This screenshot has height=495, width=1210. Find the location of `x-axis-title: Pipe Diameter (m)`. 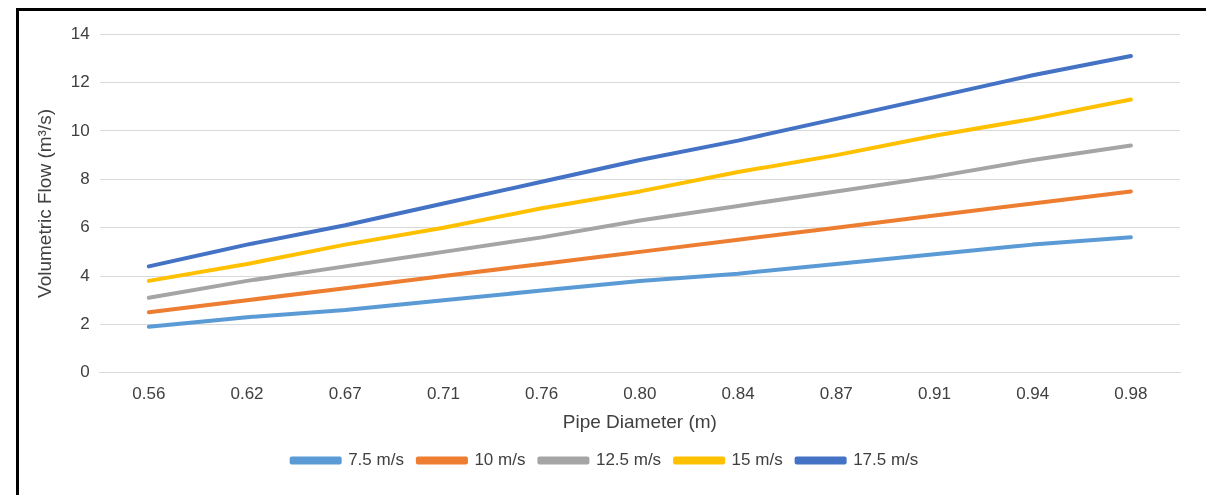

x-axis-title: Pipe Diameter (m) is located at coordinates (639, 421).